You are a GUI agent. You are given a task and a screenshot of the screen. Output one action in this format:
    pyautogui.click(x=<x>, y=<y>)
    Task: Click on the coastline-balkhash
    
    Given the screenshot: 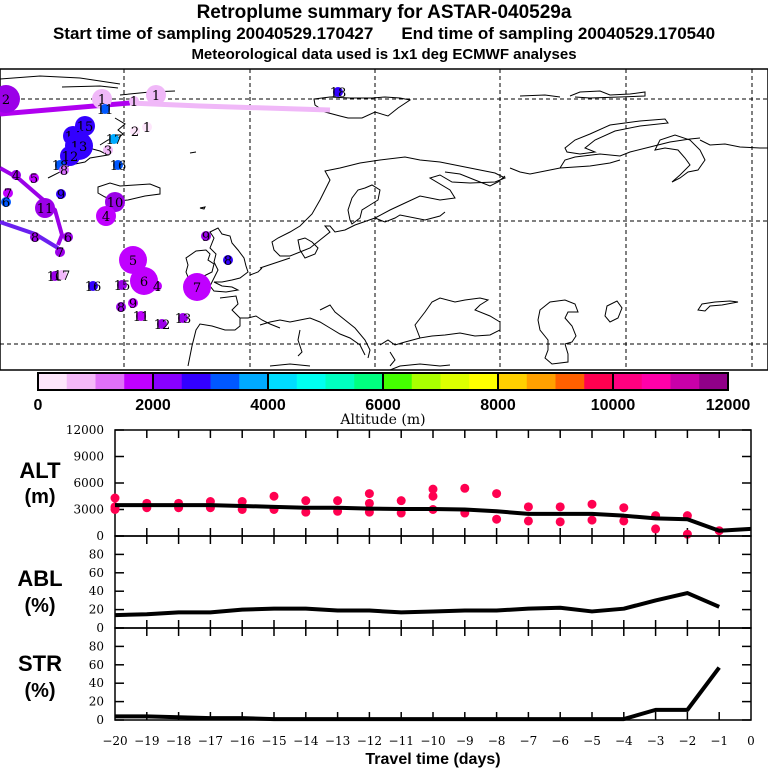 What is the action you would take?
    pyautogui.click(x=718, y=306)
    